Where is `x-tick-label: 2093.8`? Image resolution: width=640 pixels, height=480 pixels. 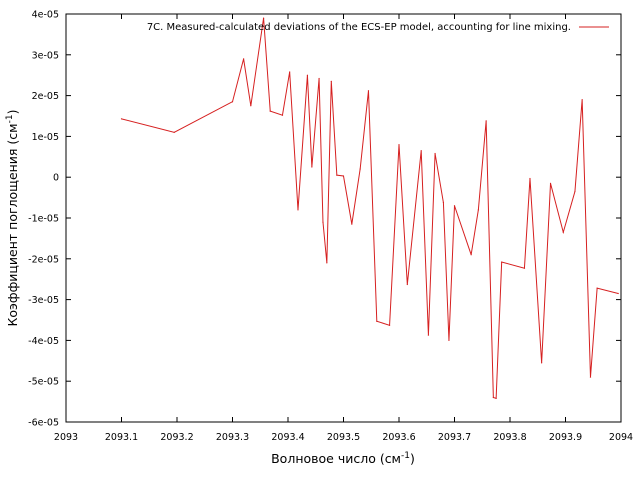 x-tick-label: 2093.8 is located at coordinates (509, 437).